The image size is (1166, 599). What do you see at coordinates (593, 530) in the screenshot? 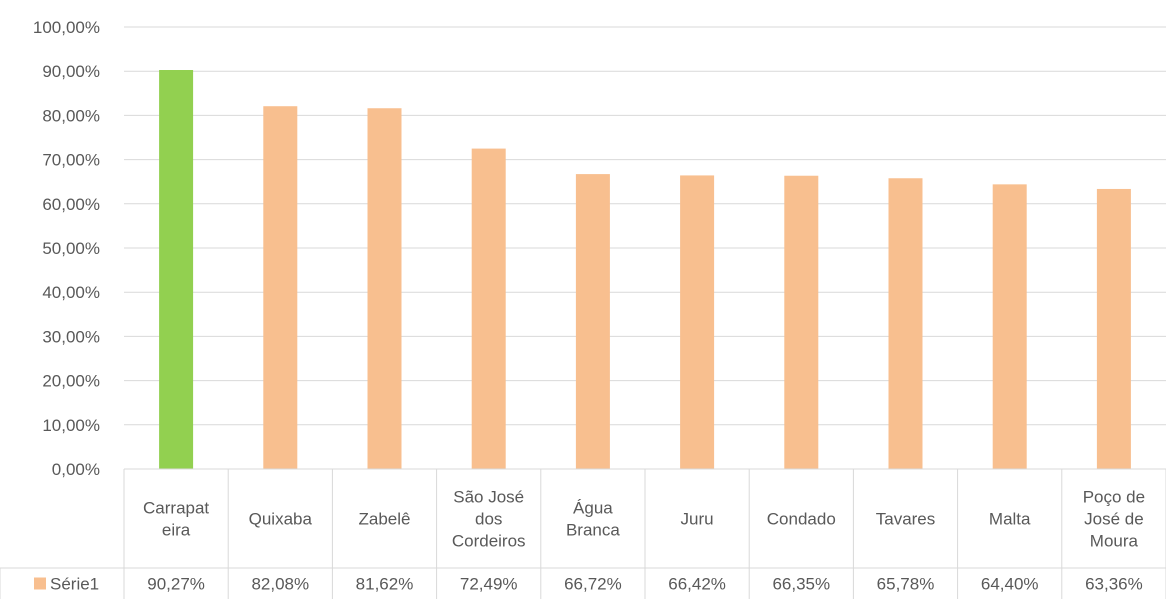
I see `category-label: Branca` at bounding box center [593, 530].